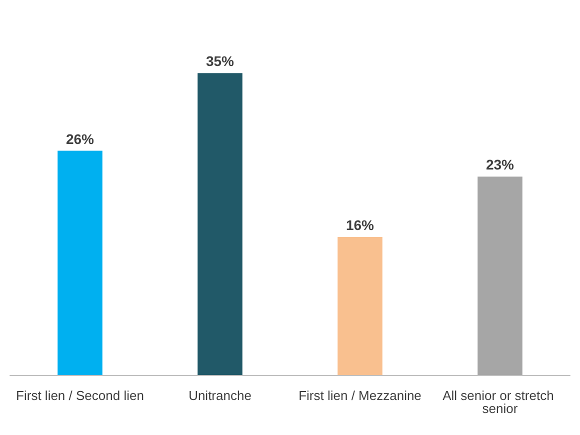  What do you see at coordinates (500, 402) in the screenshot?
I see `x-tick-label: All senior or stretch senior` at bounding box center [500, 402].